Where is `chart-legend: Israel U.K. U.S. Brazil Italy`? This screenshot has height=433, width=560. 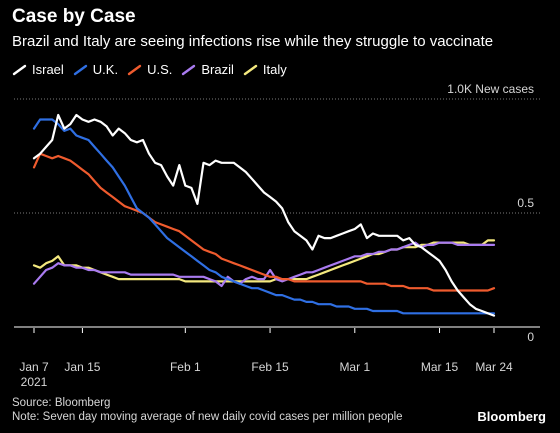
chart-legend: Israel U.K. U.S. Brazil Italy is located at coordinates (154, 69).